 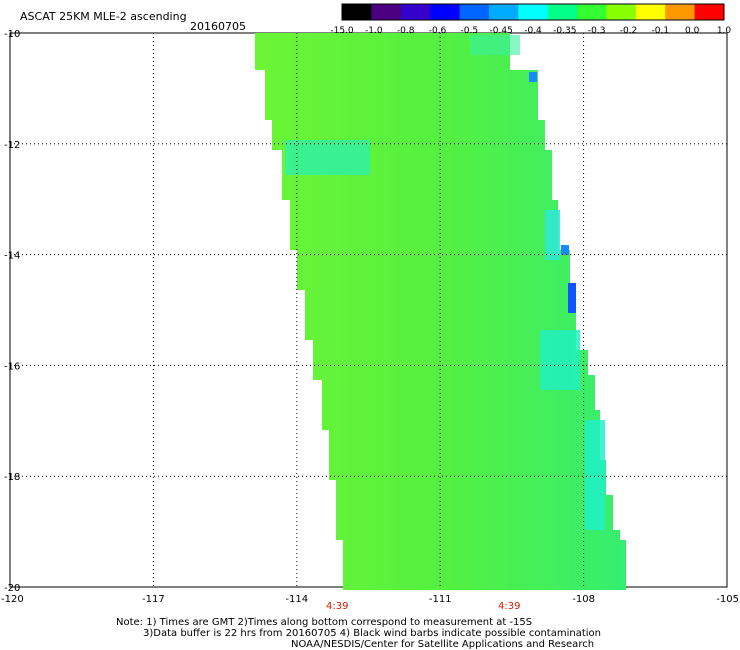 What do you see at coordinates (153, 599) in the screenshot?
I see `longitude-label: -117` at bounding box center [153, 599].